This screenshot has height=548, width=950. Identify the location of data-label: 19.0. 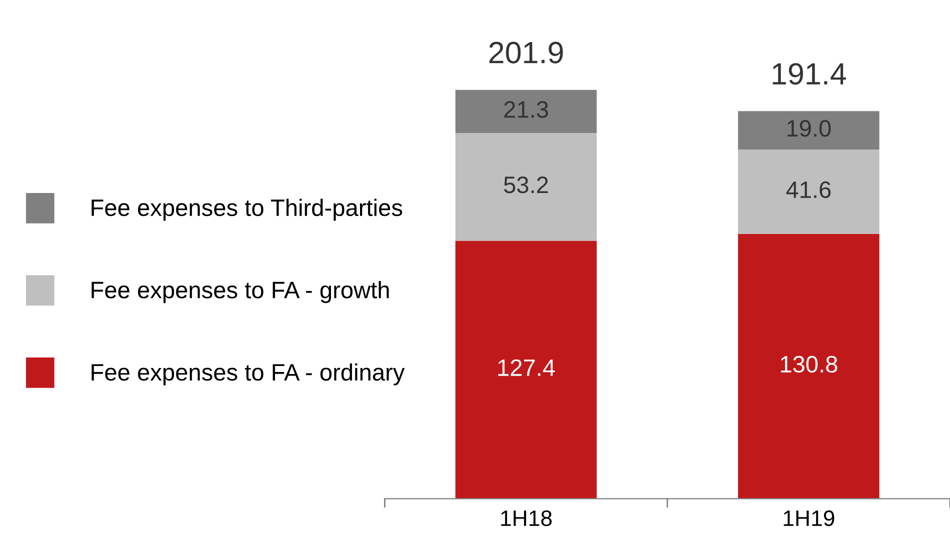
(809, 128).